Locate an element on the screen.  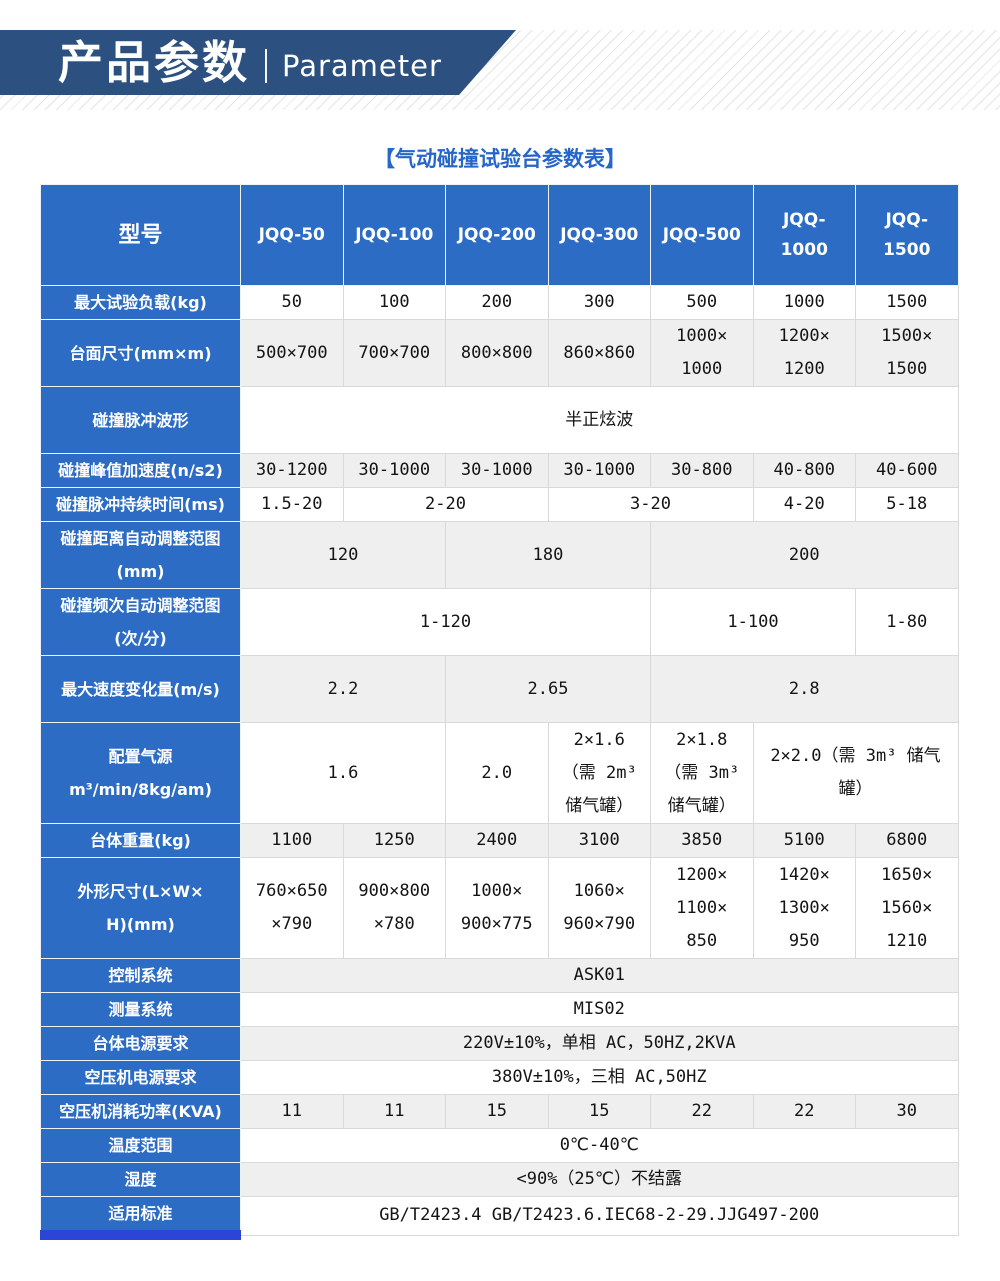
value-cell: 1000 is located at coordinates (804, 302).